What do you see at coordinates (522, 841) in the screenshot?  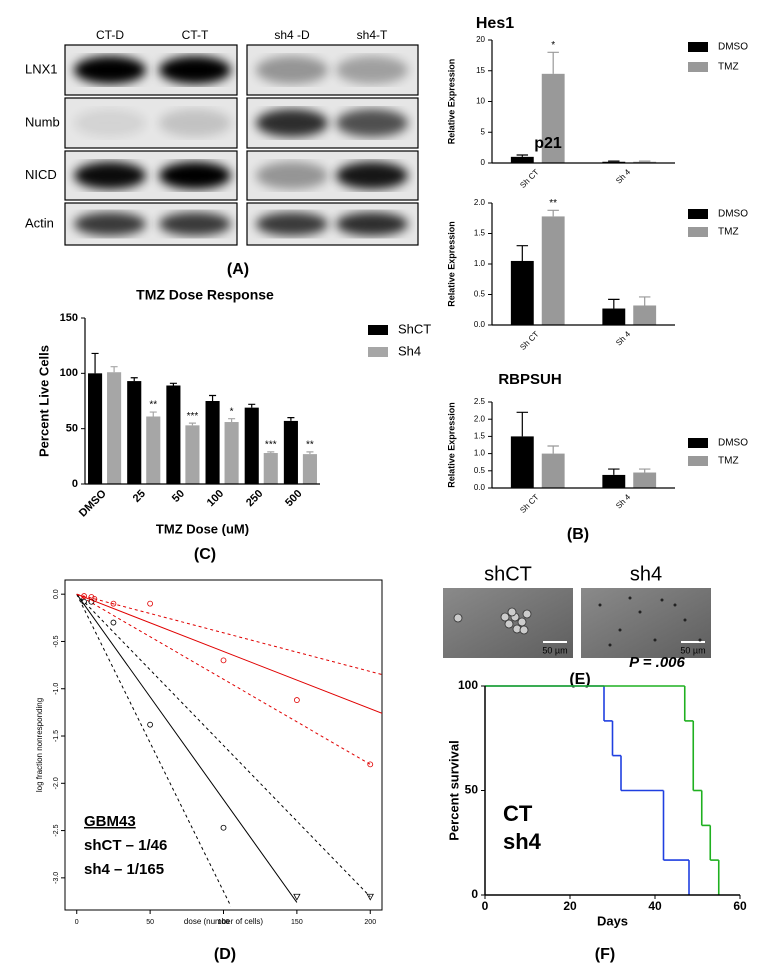 I see `legend-label: sh4` at bounding box center [522, 841].